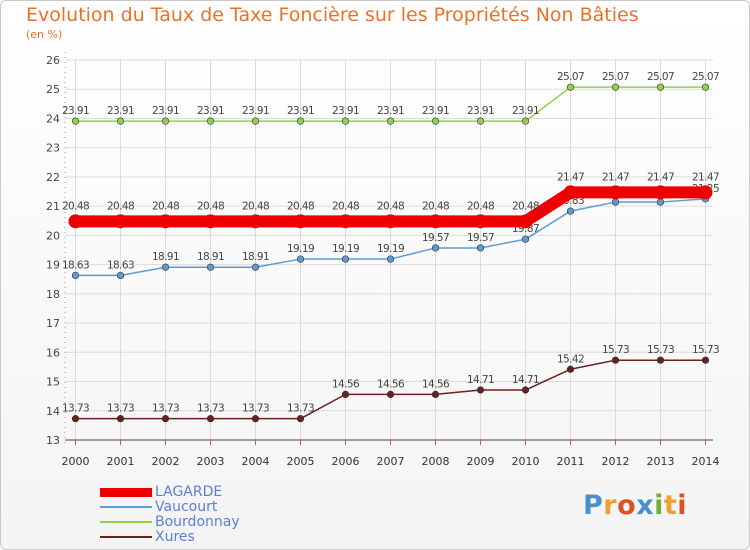  Describe the element at coordinates (706, 461) in the screenshot. I see `x-tick-label: 2014` at that location.